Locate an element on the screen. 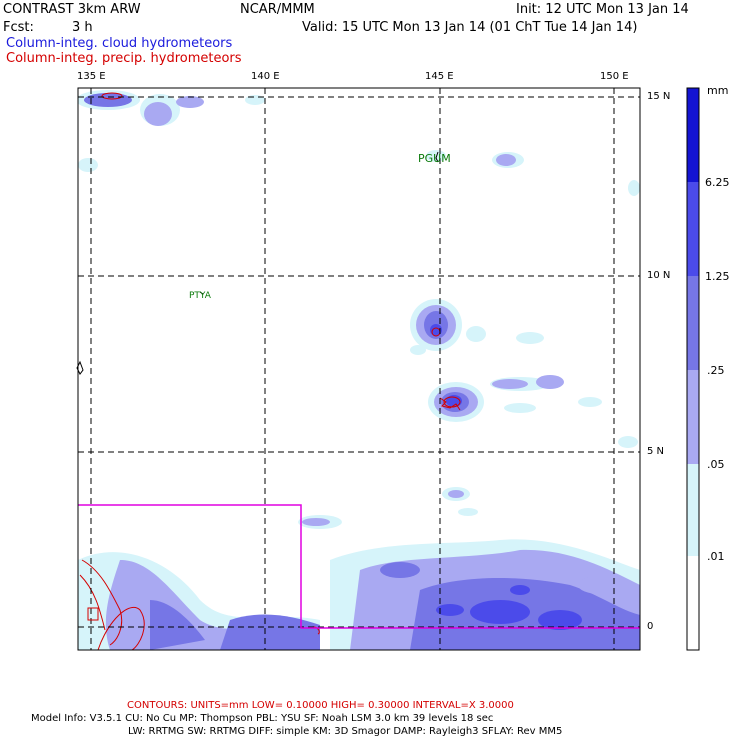 The height and width of the screenshot is (740, 740). lon-label-150: 150 E is located at coordinates (614, 76).